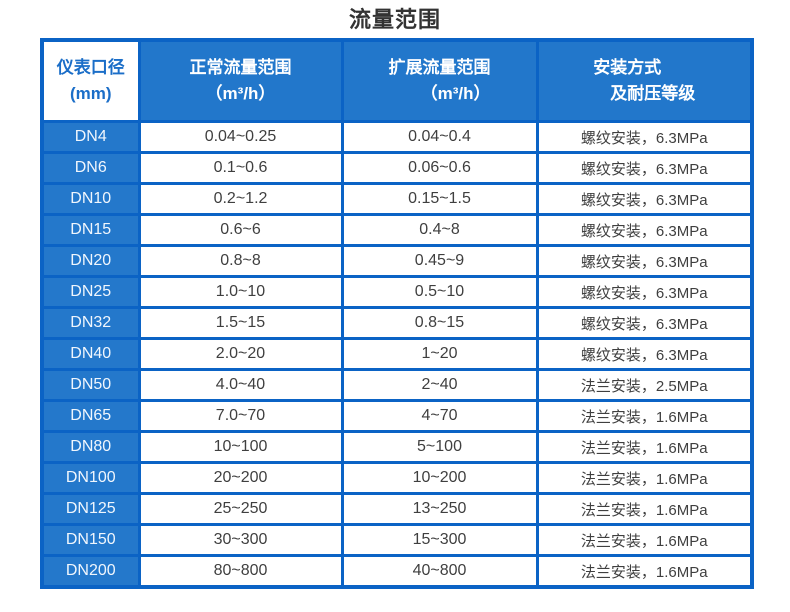 The height and width of the screenshot is (612, 790). I want to click on header-extended-flow-text: 扩展流量范围 （m³/h）, so click(440, 81).